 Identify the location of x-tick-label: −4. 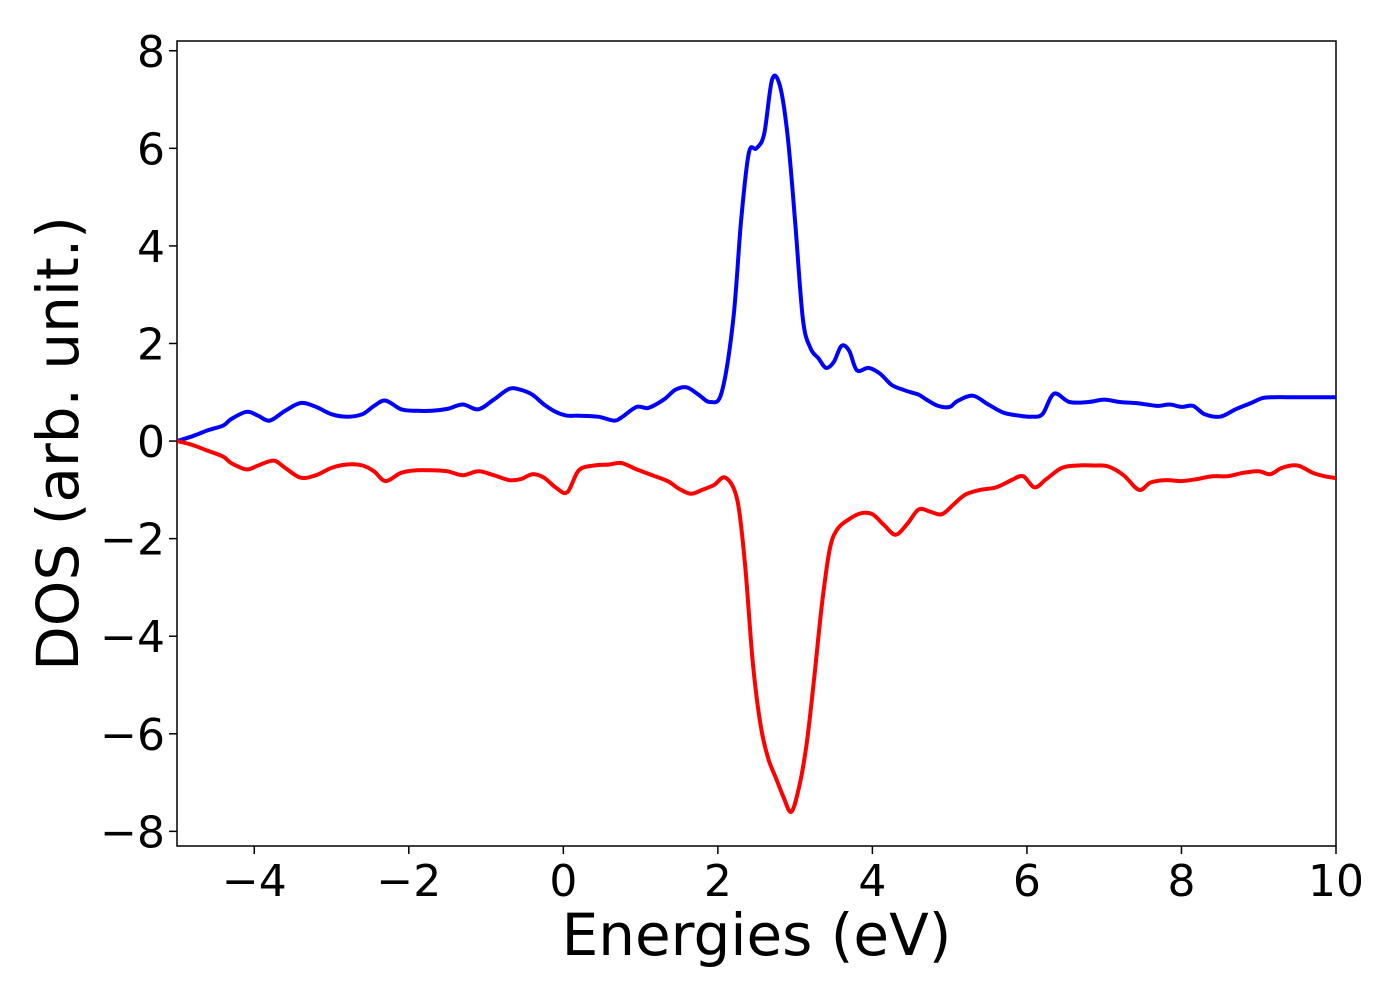
(254, 881).